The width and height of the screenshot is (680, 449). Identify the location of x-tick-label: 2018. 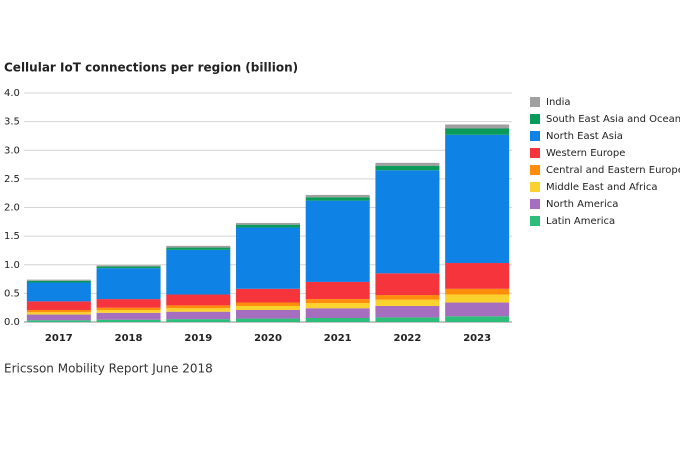
(129, 338).